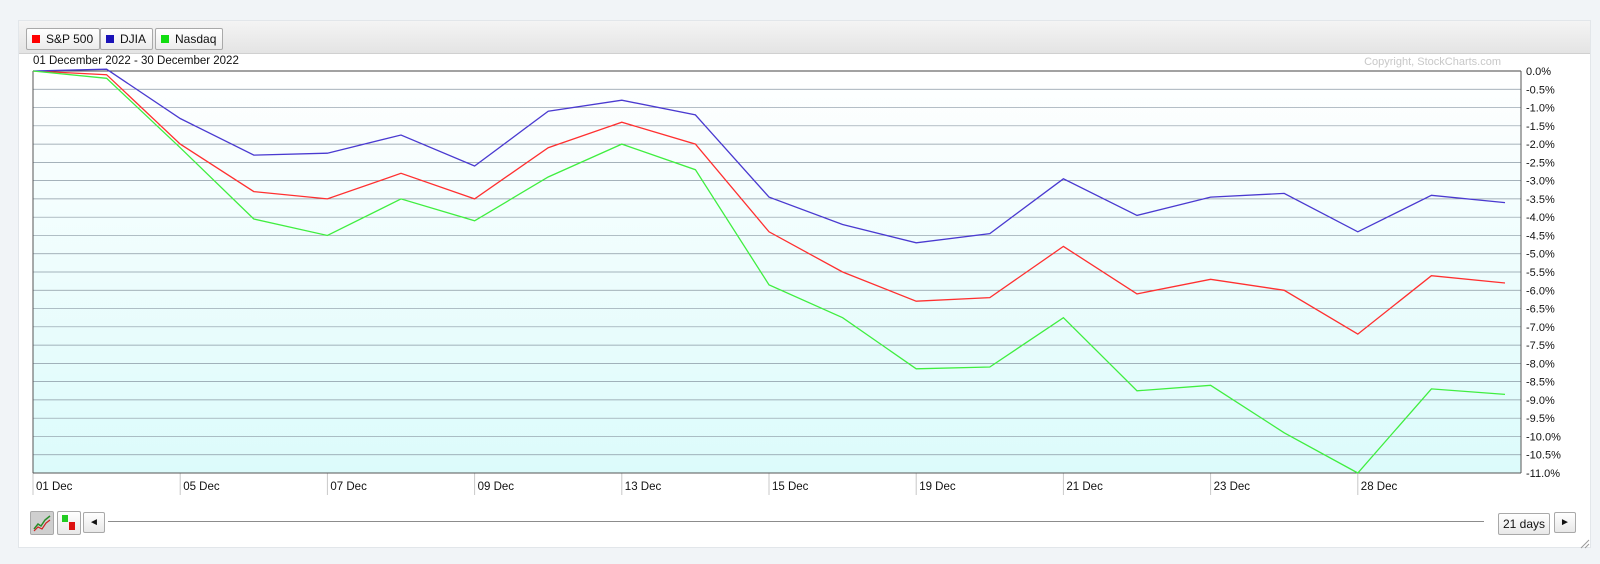  Describe the element at coordinates (1540, 255) in the screenshot. I see `y-tick-label: -5.0%` at that location.